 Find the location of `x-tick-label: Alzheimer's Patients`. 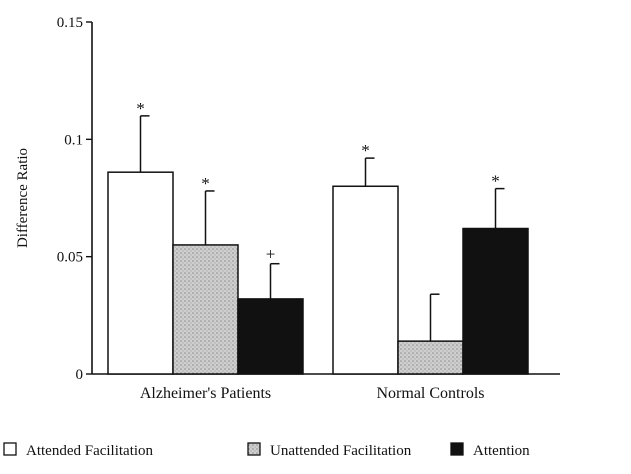

x-tick-label: Alzheimer's Patients is located at coordinates (205, 393).